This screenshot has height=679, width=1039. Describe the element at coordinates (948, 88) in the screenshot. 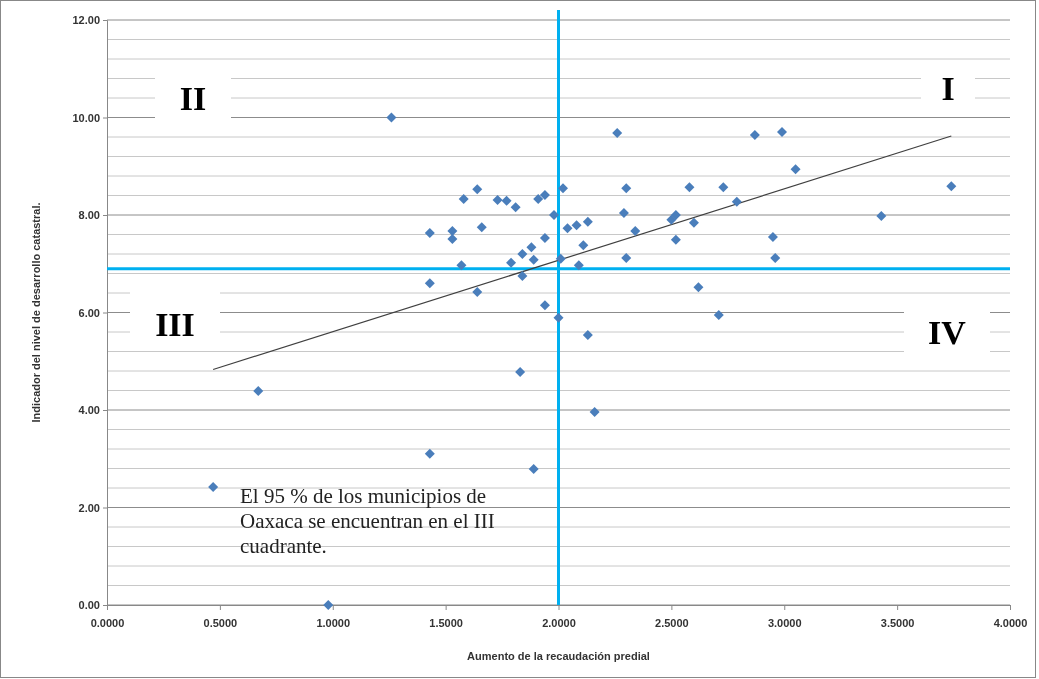

I see `annotation: I` at that location.